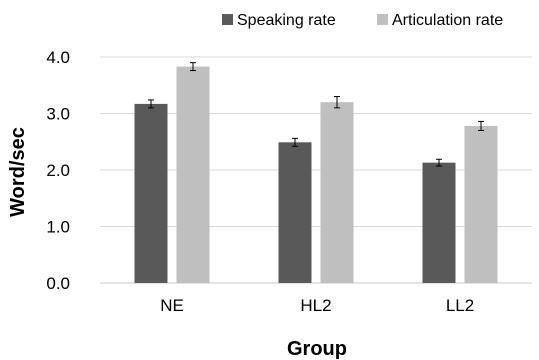 The width and height of the screenshot is (539, 360). Describe the element at coordinates (295, 142) in the screenshot. I see `error-bar-hl2-speaking-rate` at that location.